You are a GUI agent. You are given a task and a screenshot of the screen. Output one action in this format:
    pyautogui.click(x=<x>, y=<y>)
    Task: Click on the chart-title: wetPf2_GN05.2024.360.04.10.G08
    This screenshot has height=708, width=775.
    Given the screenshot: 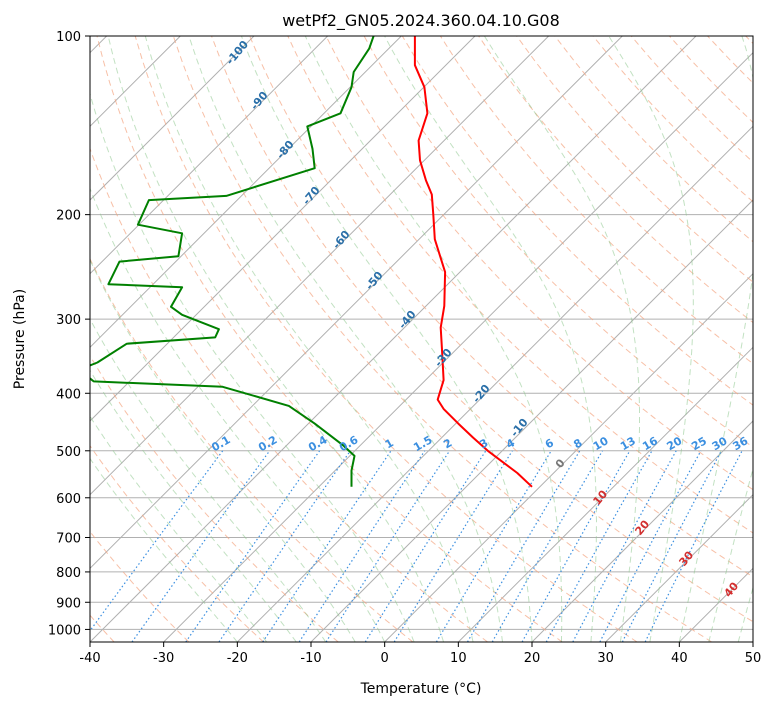 What is the action you would take?
    pyautogui.click(x=421, y=21)
    